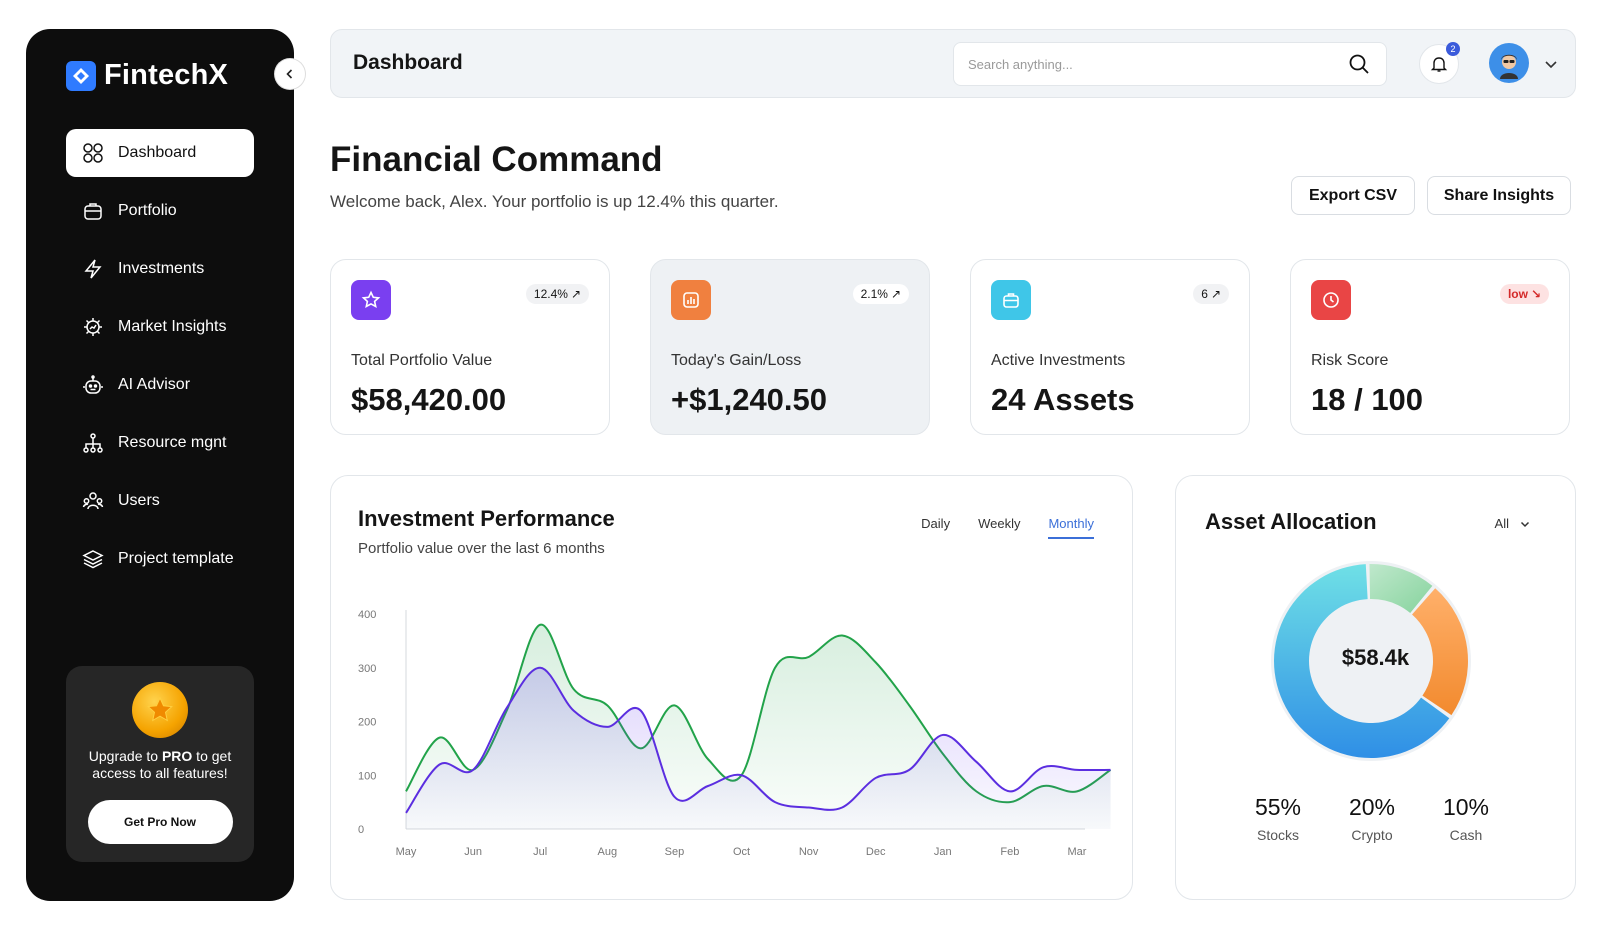 The image size is (1600, 927). I want to click on search-icon, so click(1359, 66).